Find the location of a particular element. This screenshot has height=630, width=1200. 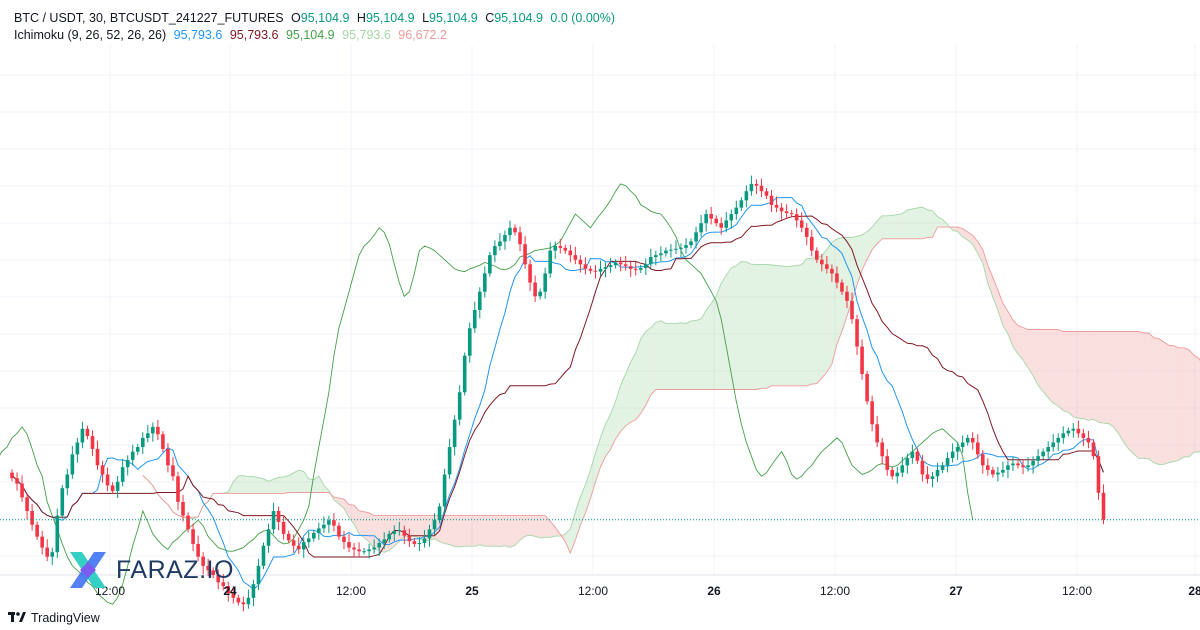

high-value: 95,104.9 is located at coordinates (390, 18).